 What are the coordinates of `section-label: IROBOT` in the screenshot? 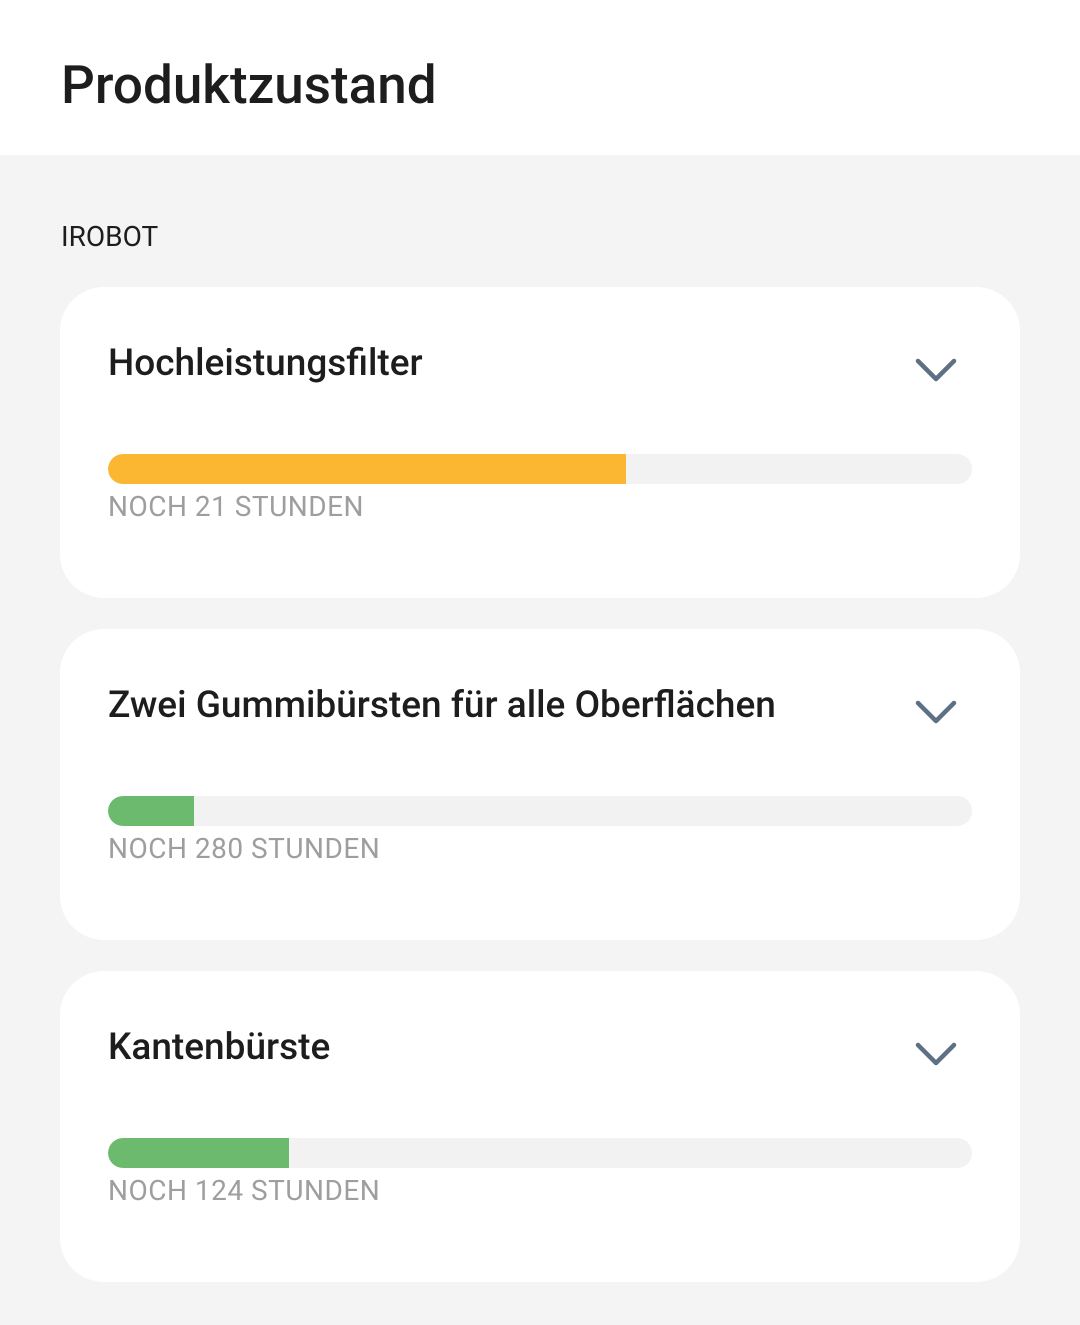 It's located at (110, 236).